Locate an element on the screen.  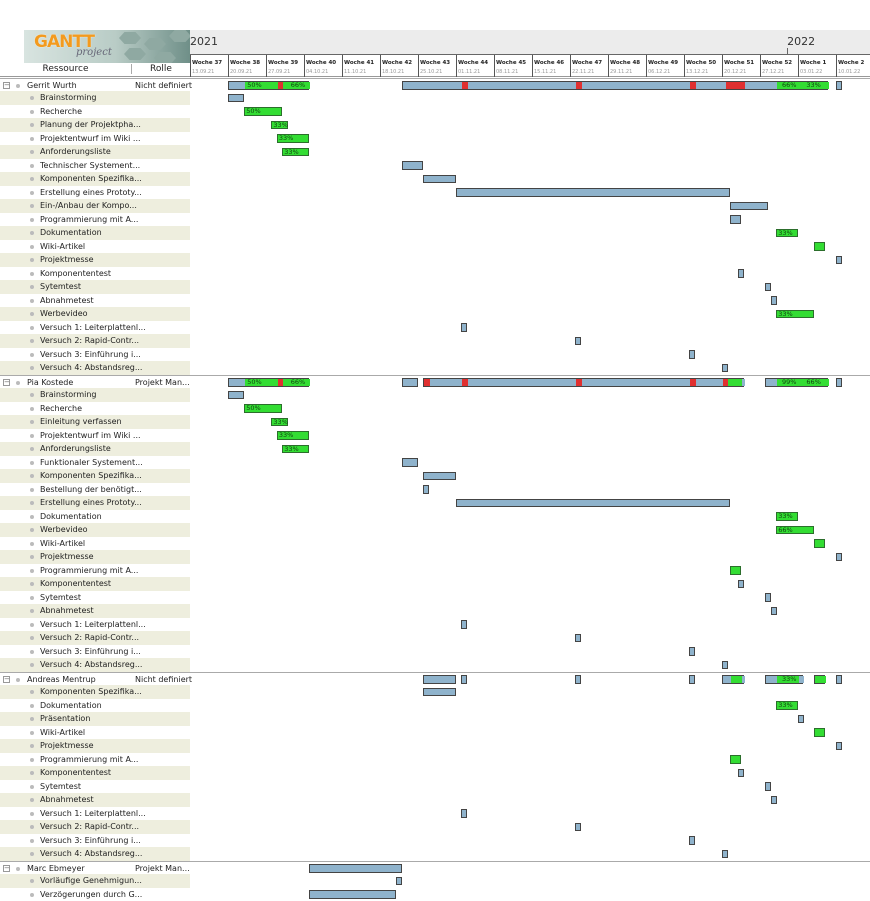
task-row: Präsentation is located at coordinates (435, 719).